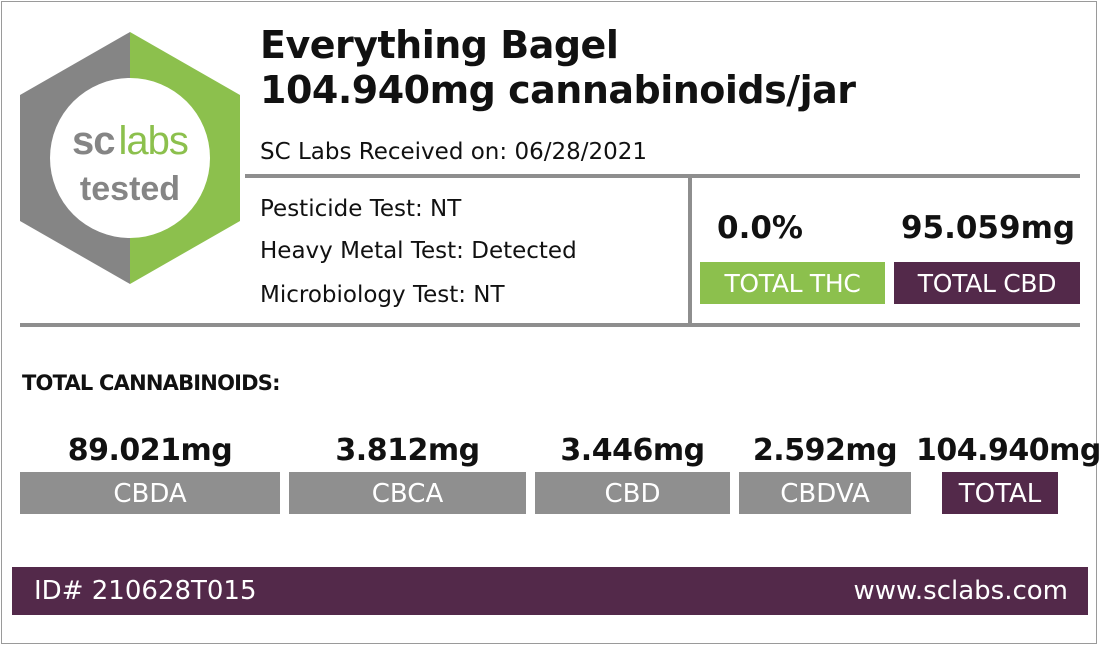 The height and width of the screenshot is (647, 1100). I want to click on total-cannabinoids-label: TOTAL, so click(1000, 493).